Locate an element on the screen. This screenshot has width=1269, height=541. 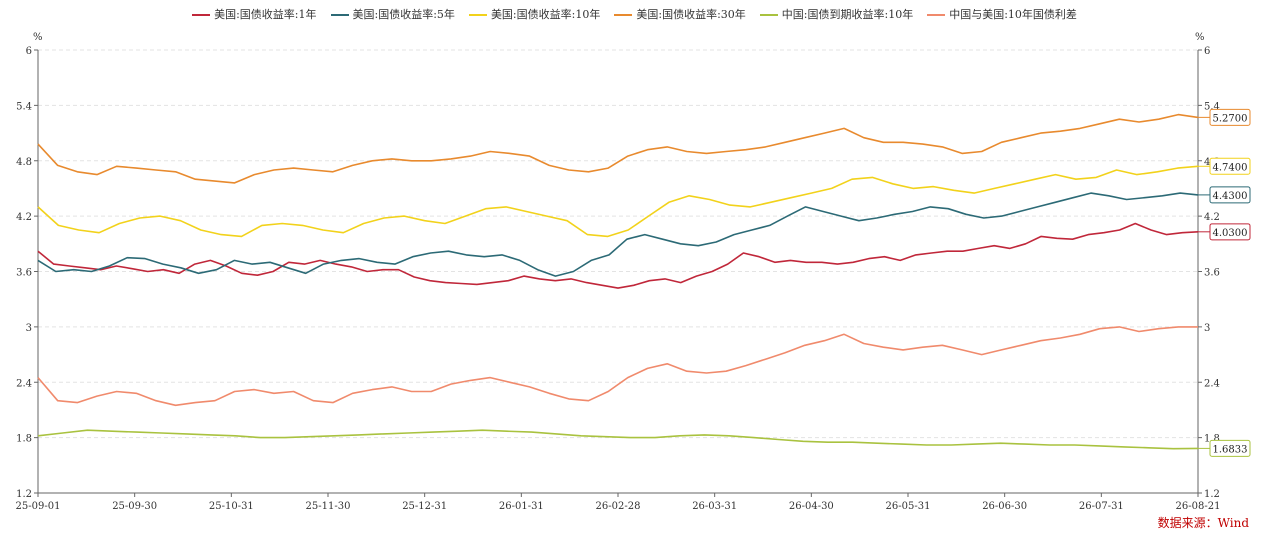
end-label-value: 4.0300 is located at coordinates (1230, 233).